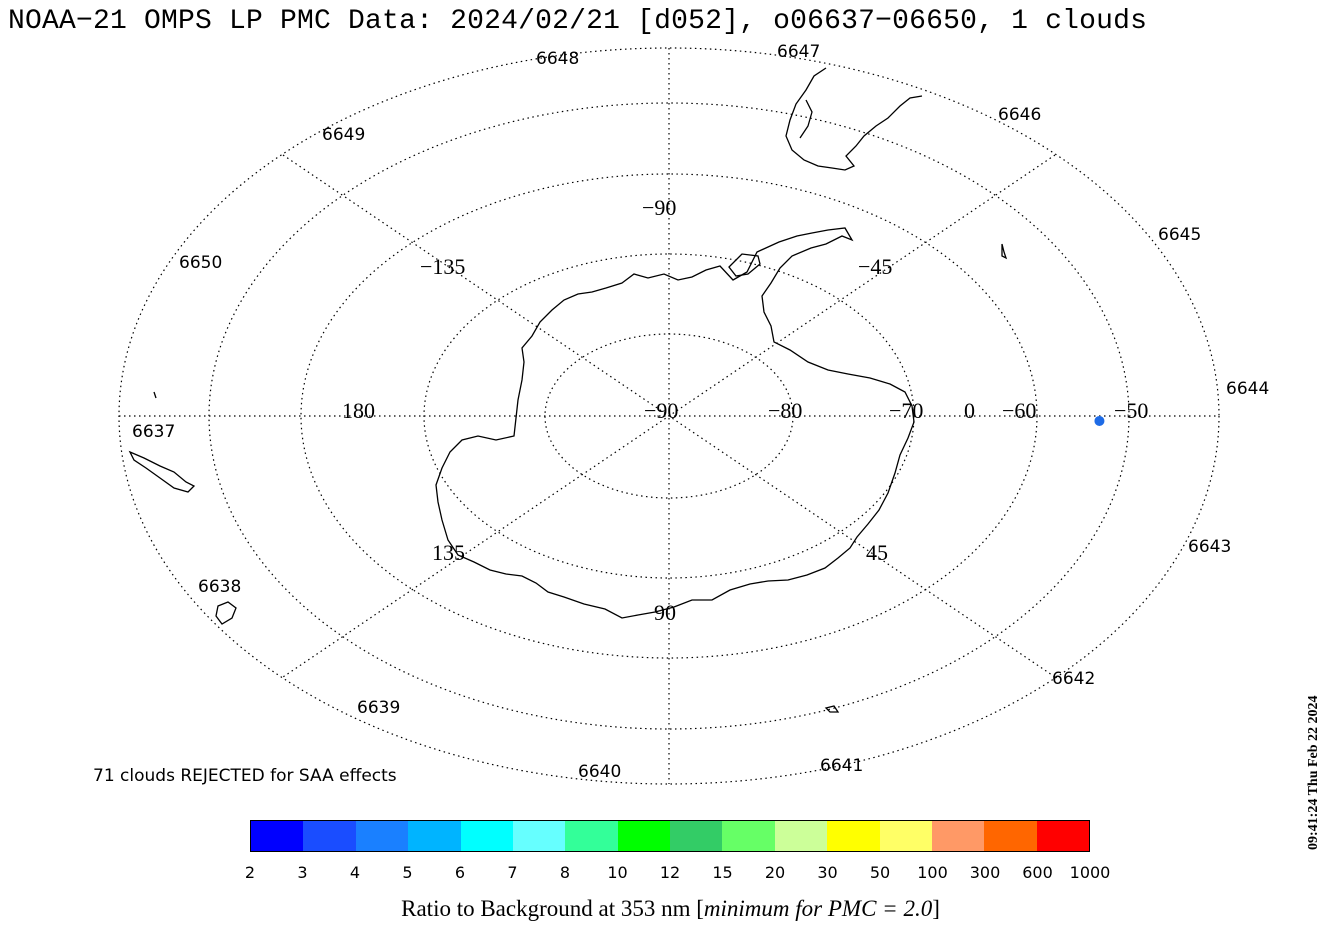 The width and height of the screenshot is (1341, 937). Describe the element at coordinates (665, 612) in the screenshot. I see `longitude-label: 90` at that location.